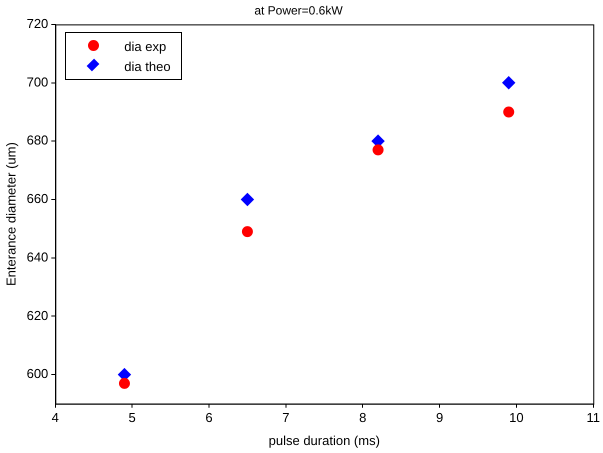 The width and height of the screenshot is (603, 453). I want to click on y-tick-label: 660, so click(37, 198).